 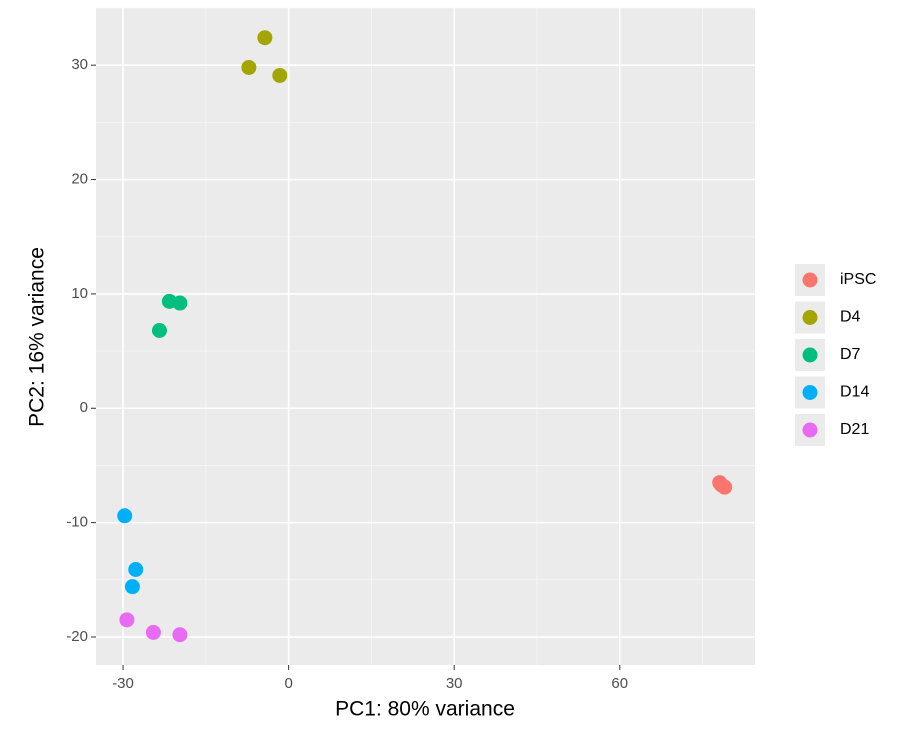 What do you see at coordinates (619, 683) in the screenshot?
I see `x-tick-label: 60` at bounding box center [619, 683].